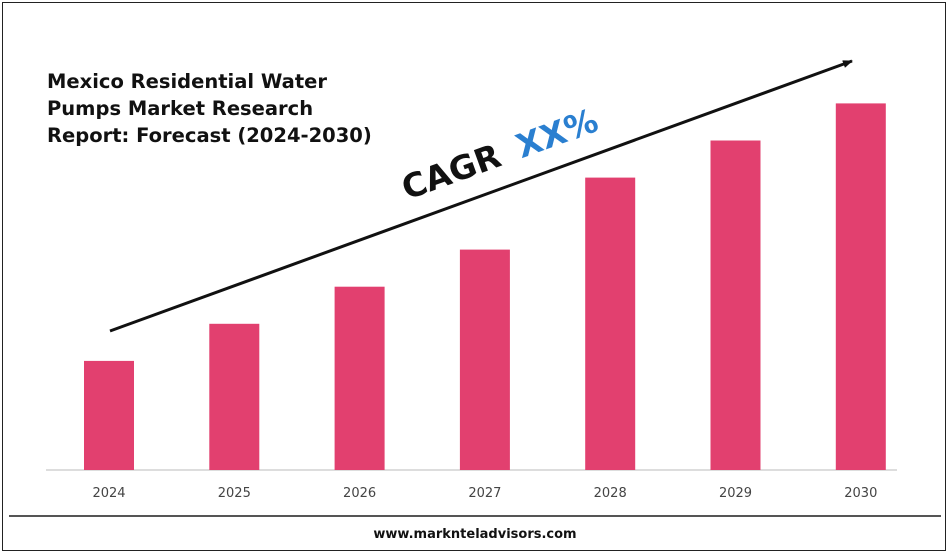  I want to click on footer-divider, so click(475, 516).